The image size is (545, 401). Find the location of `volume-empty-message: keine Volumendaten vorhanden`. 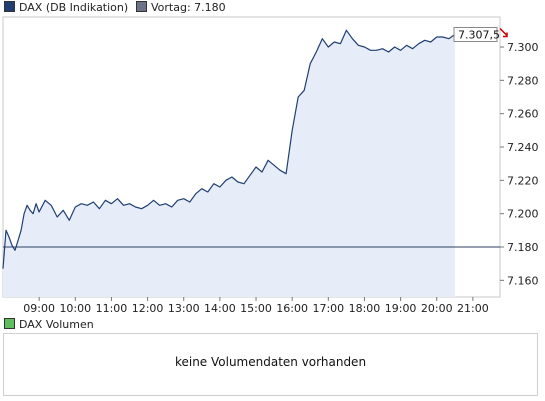

volume-empty-message: keine Volumendaten vorhanden is located at coordinates (270, 362).